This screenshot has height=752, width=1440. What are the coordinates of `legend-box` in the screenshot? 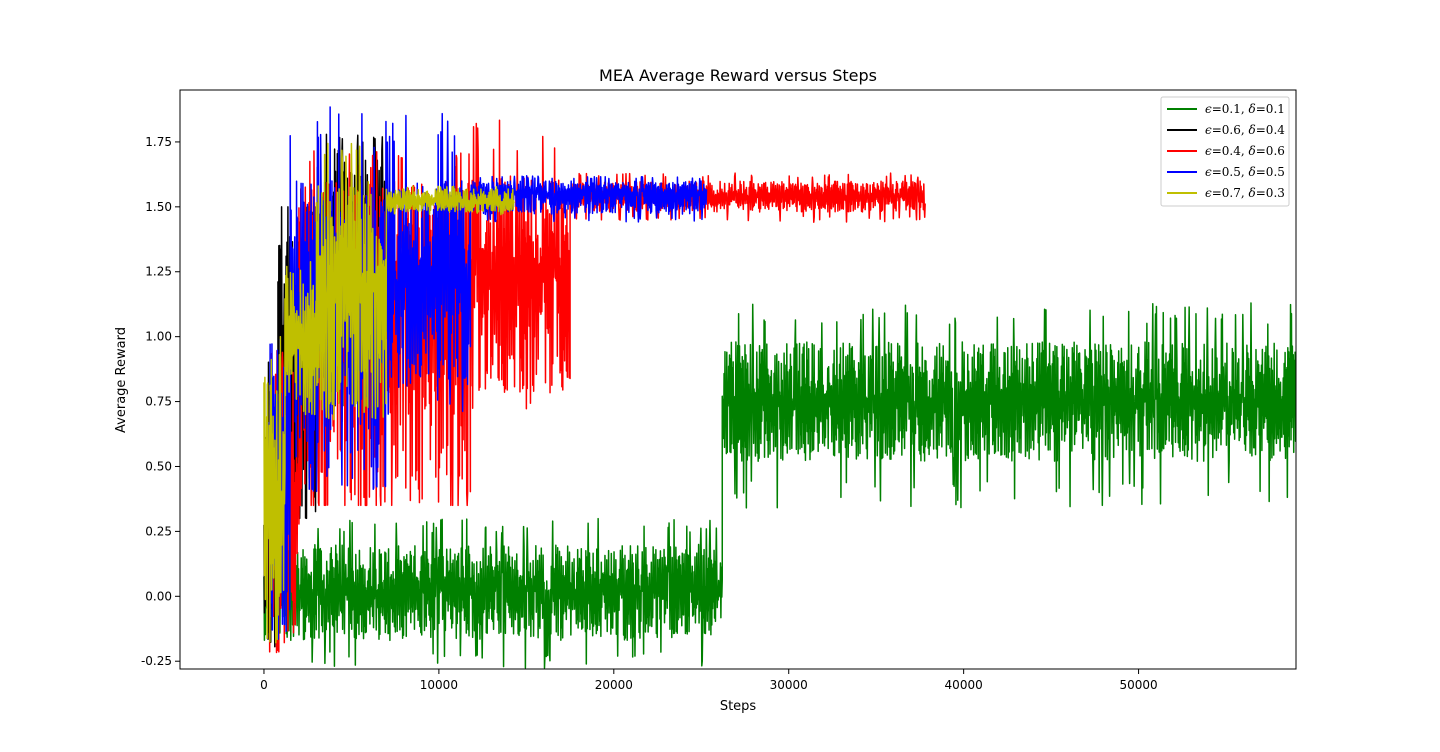 It's located at (1225, 151).